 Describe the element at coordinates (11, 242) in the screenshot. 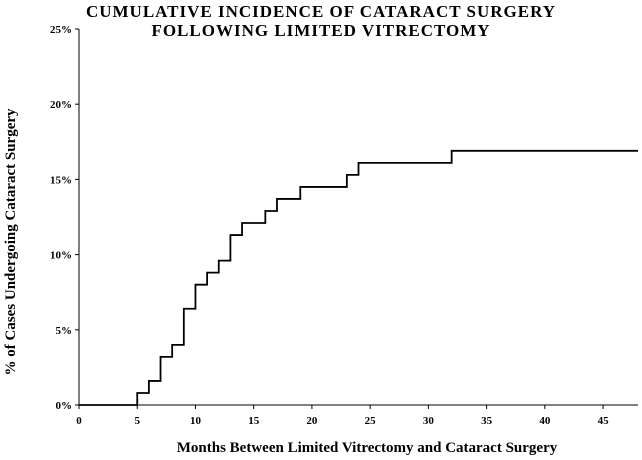

I see `y-axis-title: % of Cases Undergoing Cataract Surgery` at that location.